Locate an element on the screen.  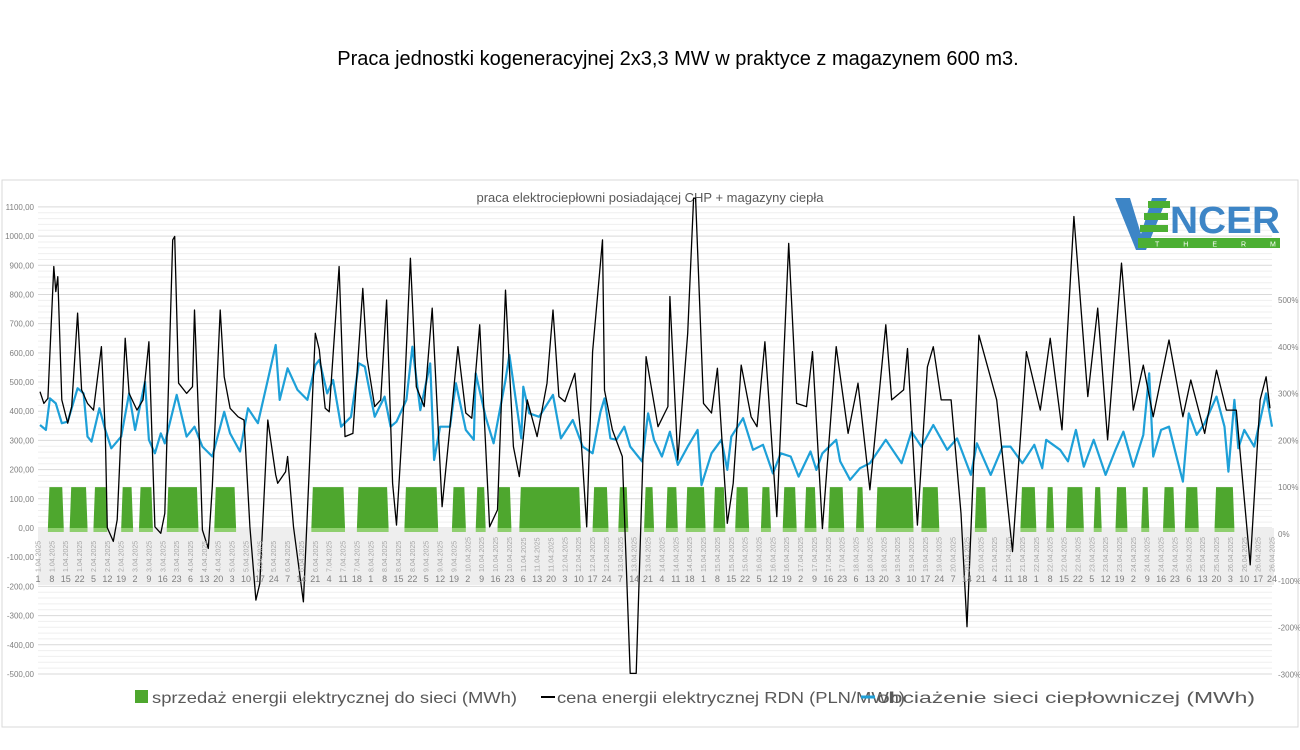
x-hour-label: 24 is located at coordinates (274, 579).